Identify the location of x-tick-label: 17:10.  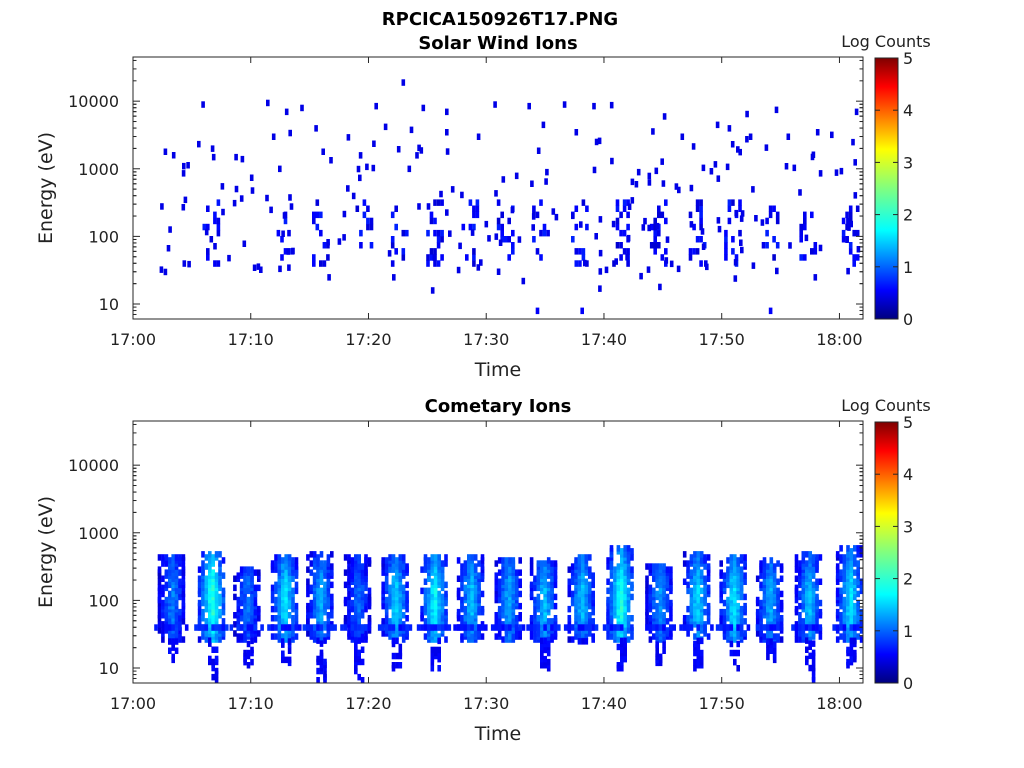
(251, 339).